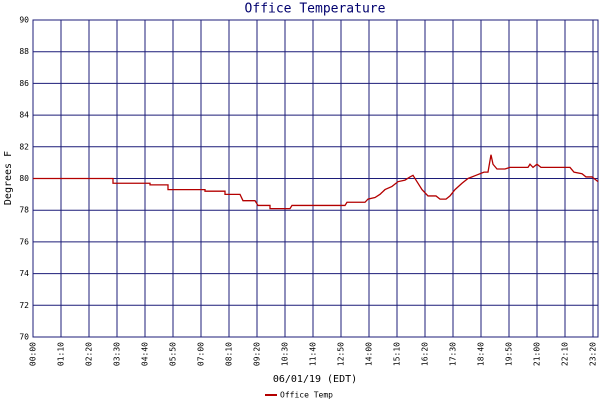 Image resolution: width=600 pixels, height=400 pixels. Describe the element at coordinates (481, 354) in the screenshot. I see `x-tick-label: 18:40` at that location.